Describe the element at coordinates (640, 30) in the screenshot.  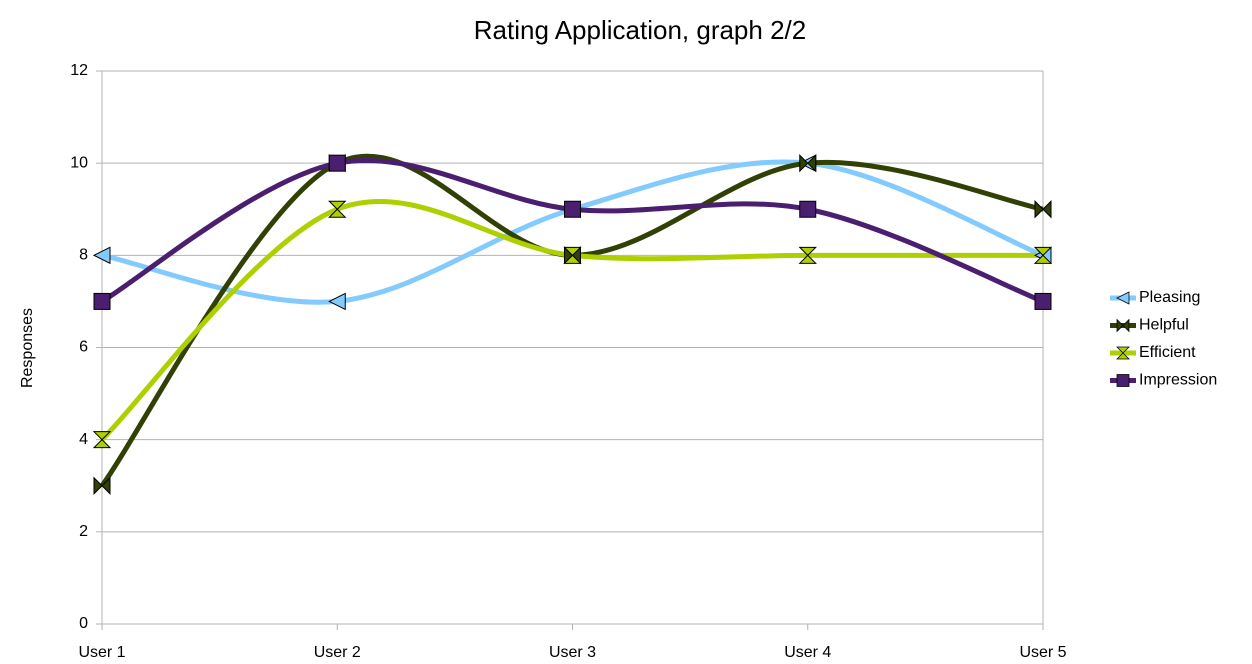
I see `chart-title: Rating Application, graph 2/2` at that location.